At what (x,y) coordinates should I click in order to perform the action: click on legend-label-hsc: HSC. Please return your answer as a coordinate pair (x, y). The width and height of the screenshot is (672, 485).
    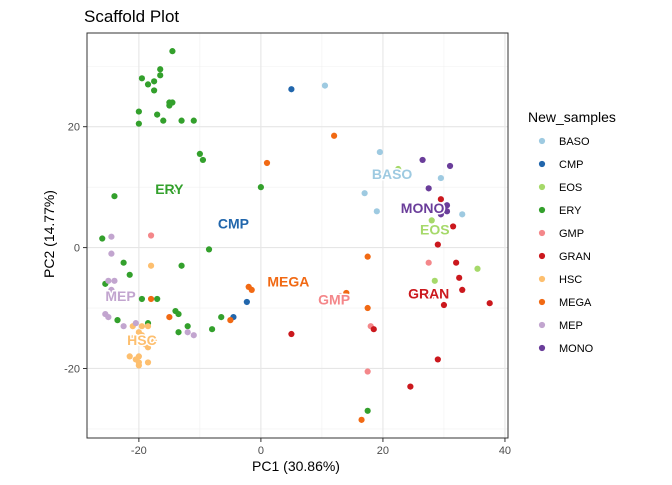
    Looking at the image, I should click on (570, 280).